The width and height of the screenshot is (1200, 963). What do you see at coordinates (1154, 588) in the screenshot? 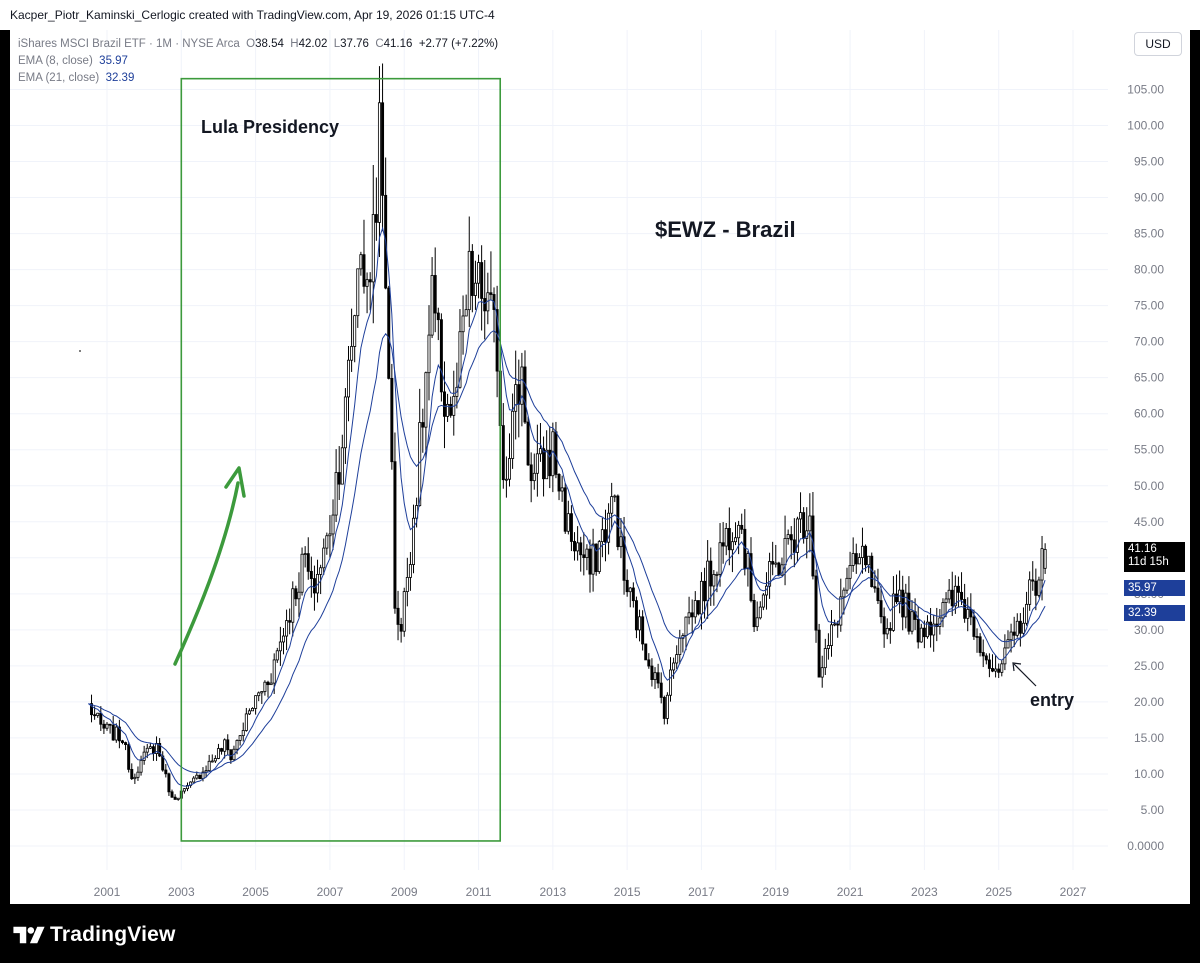
I see `ema8-price-tag: 35.97` at bounding box center [1154, 588].